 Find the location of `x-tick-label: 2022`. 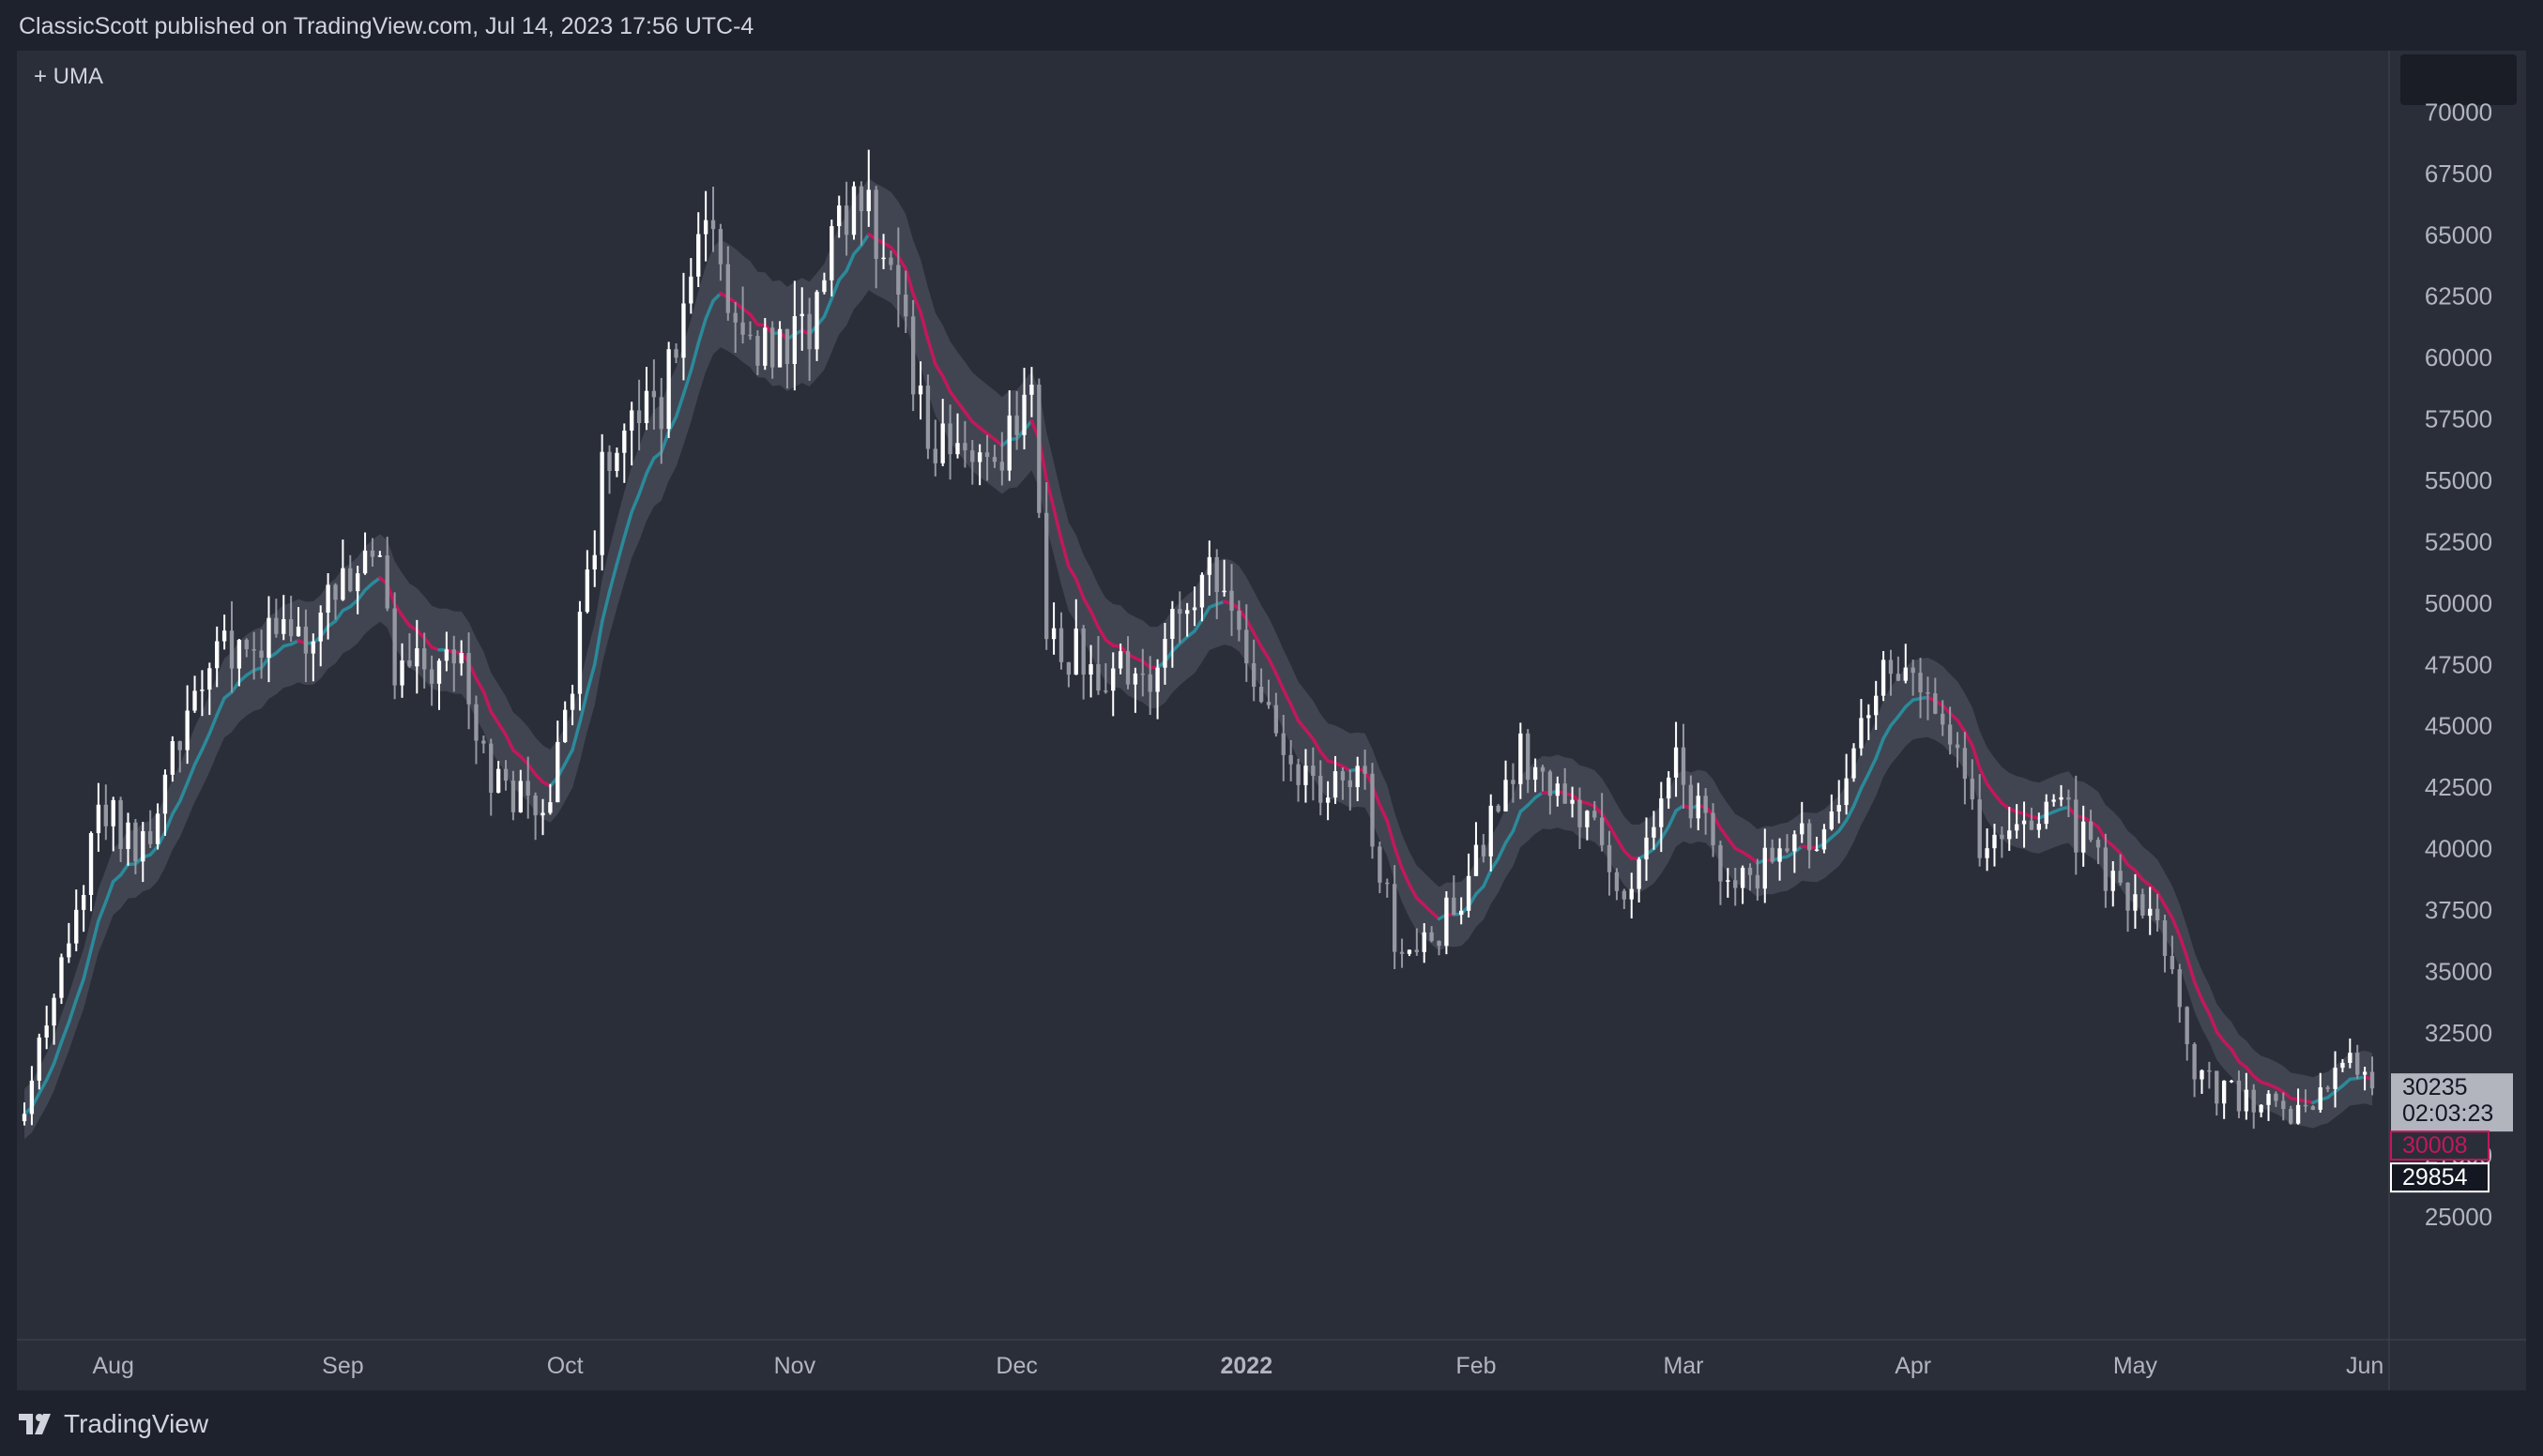

x-tick-label: 2022 is located at coordinates (1246, 1366).